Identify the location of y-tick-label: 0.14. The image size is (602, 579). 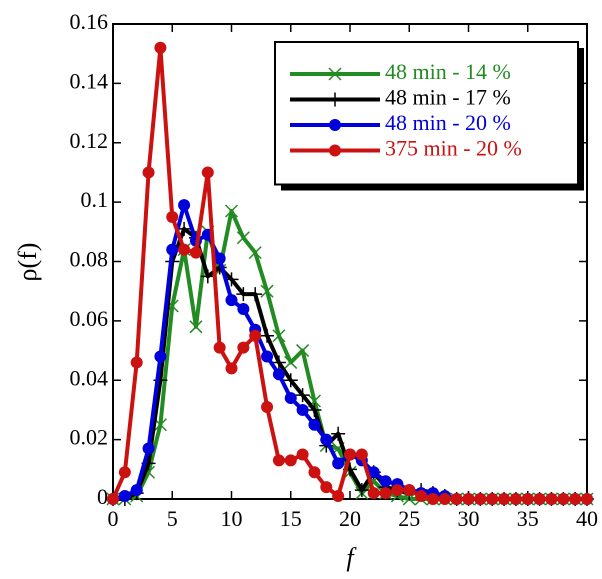
(89, 80).